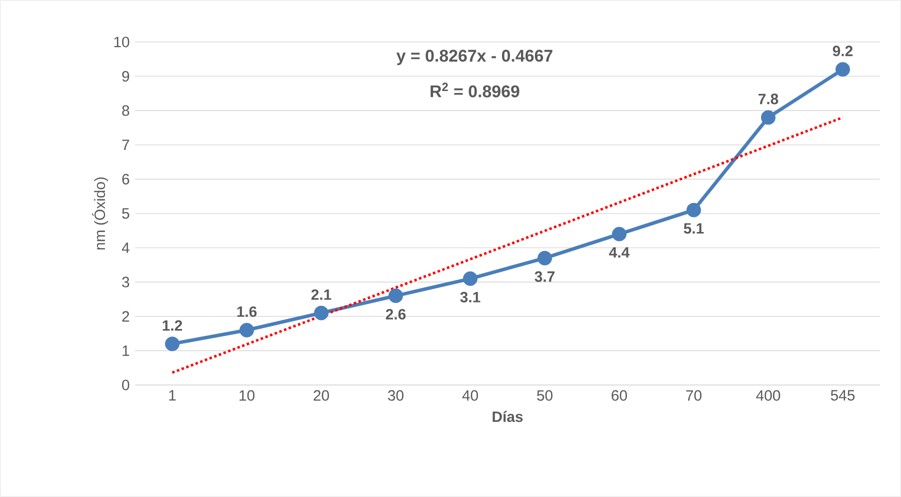 Image resolution: width=901 pixels, height=497 pixels. What do you see at coordinates (474, 58) in the screenshot?
I see `annotation: y = 0.8267x - 0.4667` at bounding box center [474, 58].